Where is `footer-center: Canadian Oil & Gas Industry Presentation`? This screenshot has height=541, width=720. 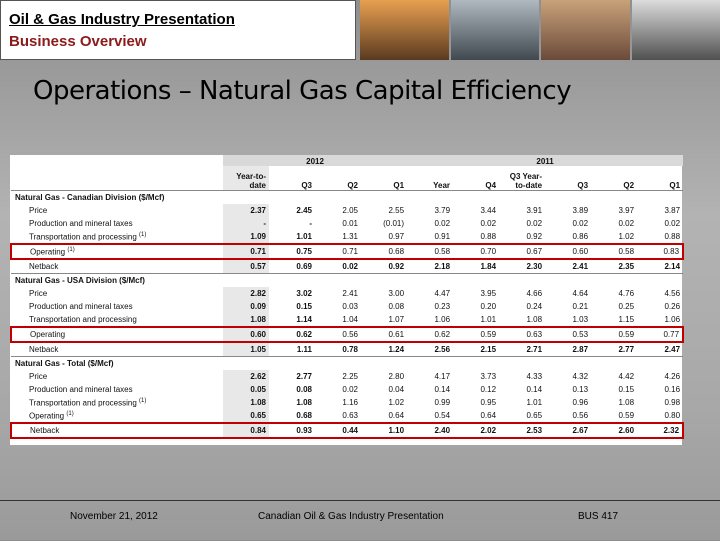 footer-center: Canadian Oil & Gas Industry Presentation is located at coordinates (351, 516).